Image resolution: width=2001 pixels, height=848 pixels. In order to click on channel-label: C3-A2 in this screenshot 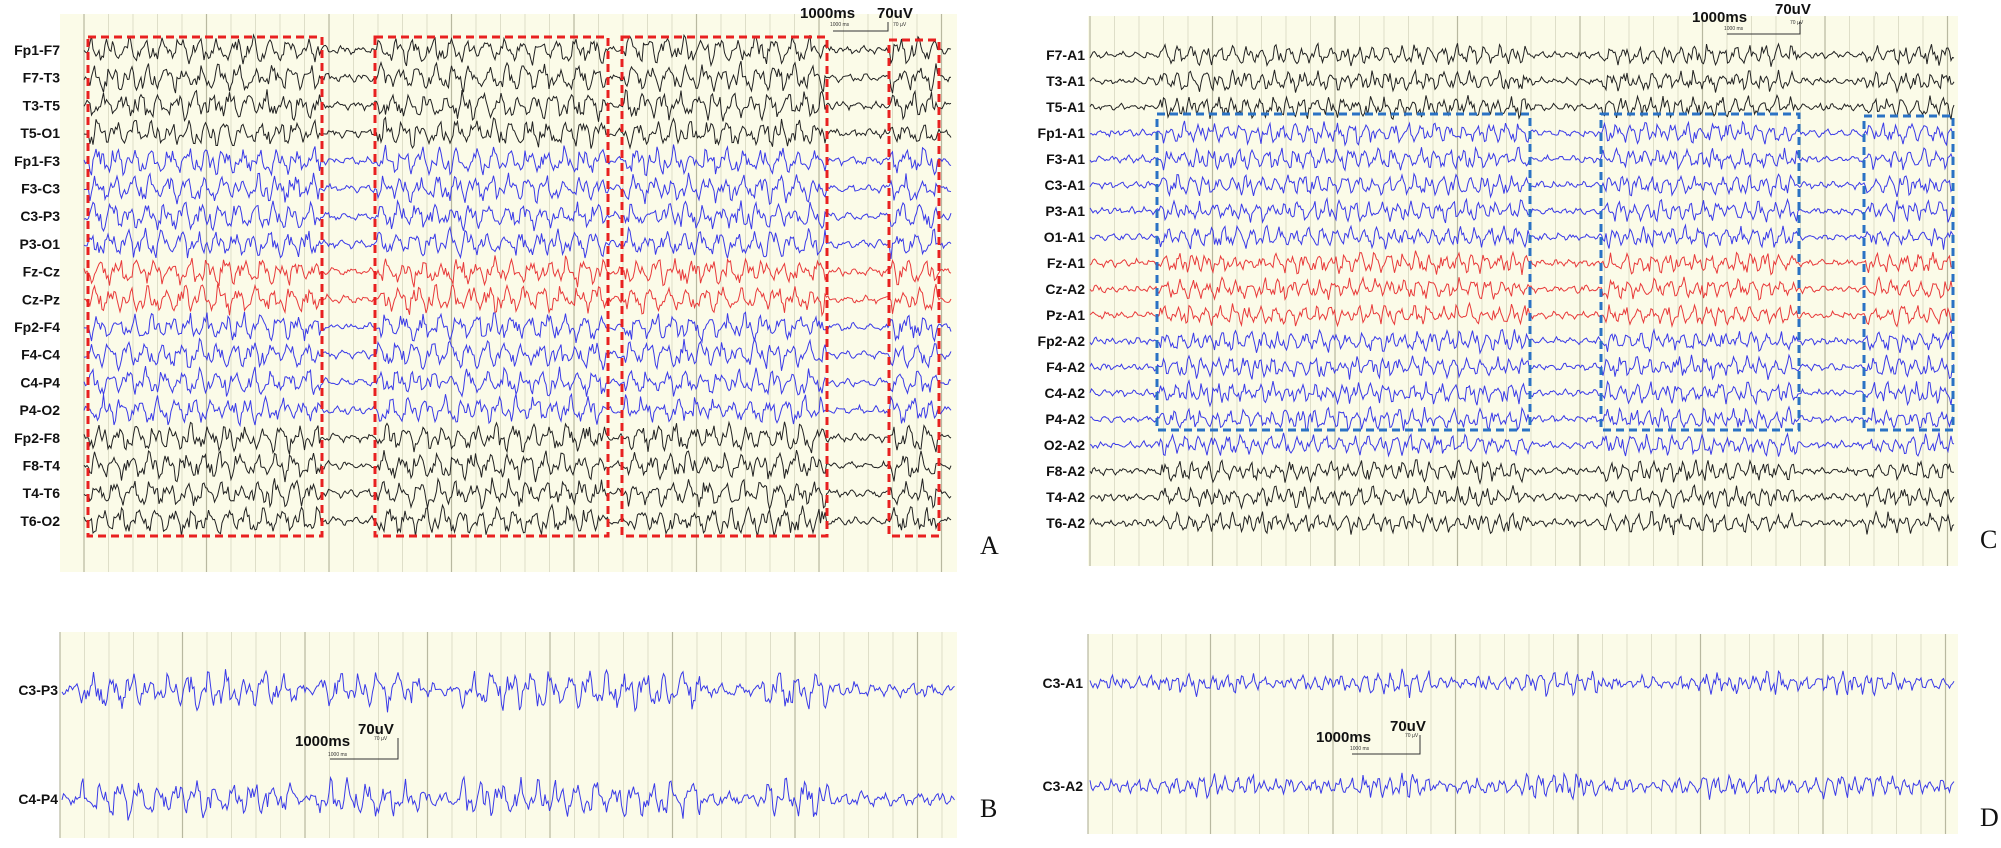, I will do `click(1063, 786)`.